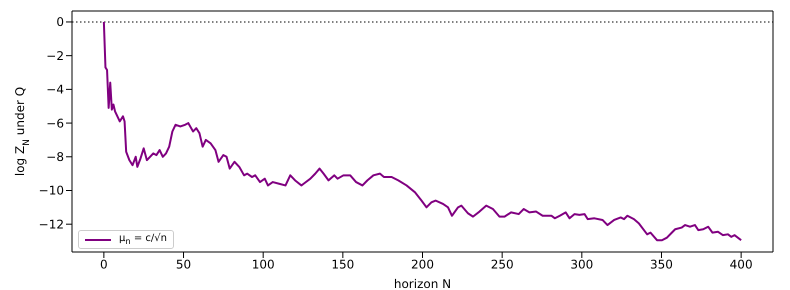 Image resolution: width=790 pixels, height=290 pixels. Describe the element at coordinates (51, 224) in the screenshot. I see `y-tick-label: −12` at that location.